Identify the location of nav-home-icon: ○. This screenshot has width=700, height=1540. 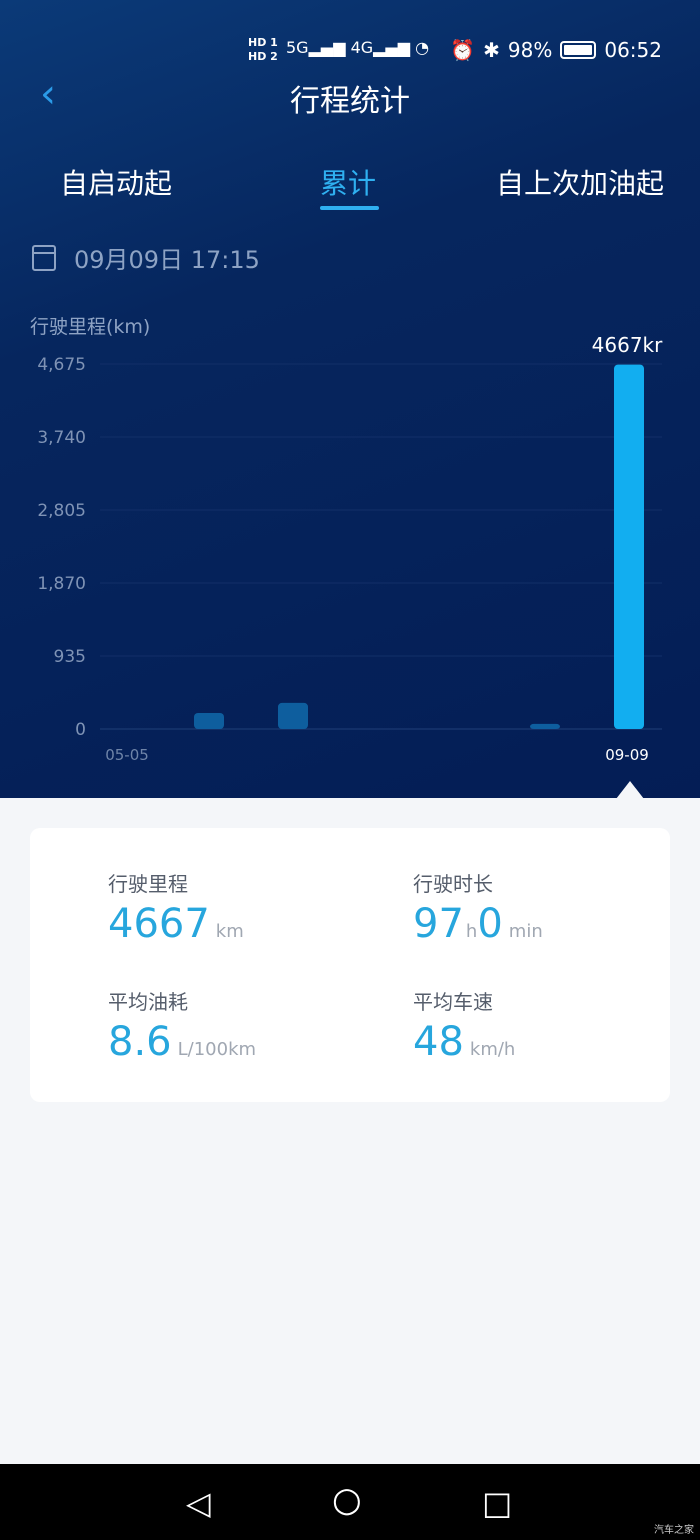
(347, 1500).